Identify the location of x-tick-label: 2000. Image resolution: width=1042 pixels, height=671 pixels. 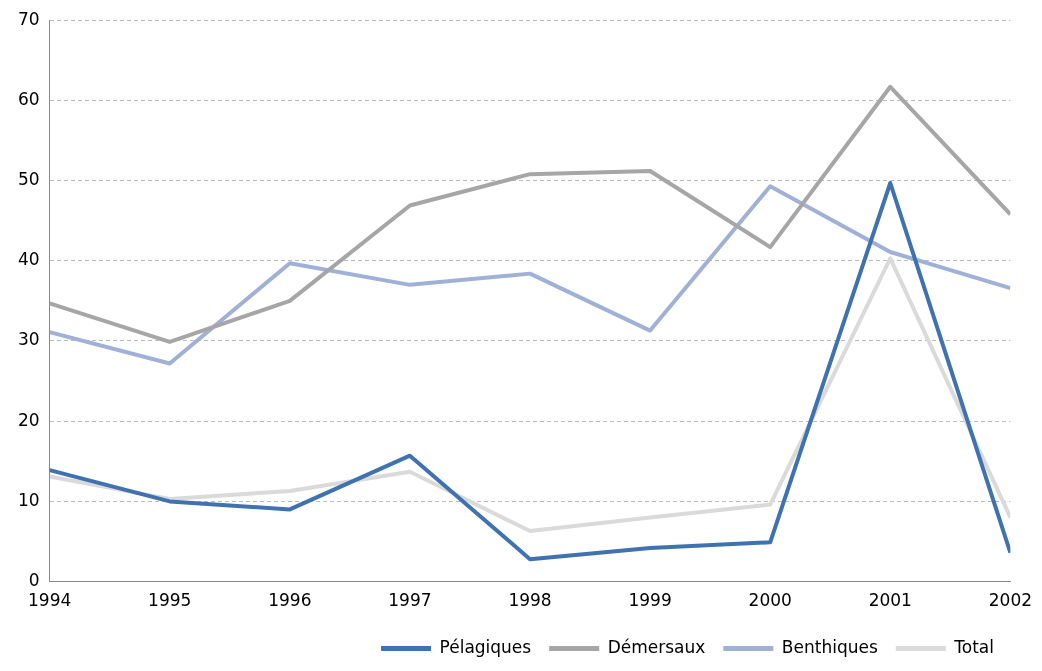
(770, 600).